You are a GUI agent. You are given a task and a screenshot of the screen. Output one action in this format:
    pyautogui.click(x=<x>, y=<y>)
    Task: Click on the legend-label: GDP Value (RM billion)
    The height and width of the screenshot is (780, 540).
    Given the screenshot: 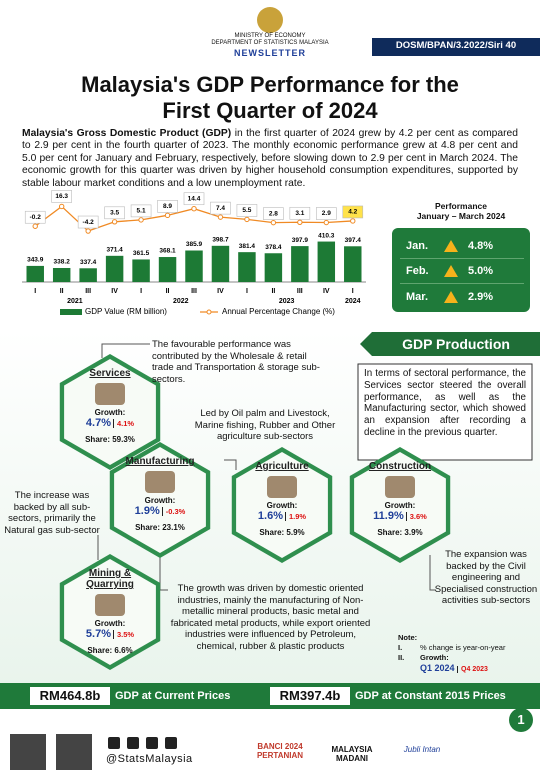 What is the action you would take?
    pyautogui.click(x=126, y=311)
    